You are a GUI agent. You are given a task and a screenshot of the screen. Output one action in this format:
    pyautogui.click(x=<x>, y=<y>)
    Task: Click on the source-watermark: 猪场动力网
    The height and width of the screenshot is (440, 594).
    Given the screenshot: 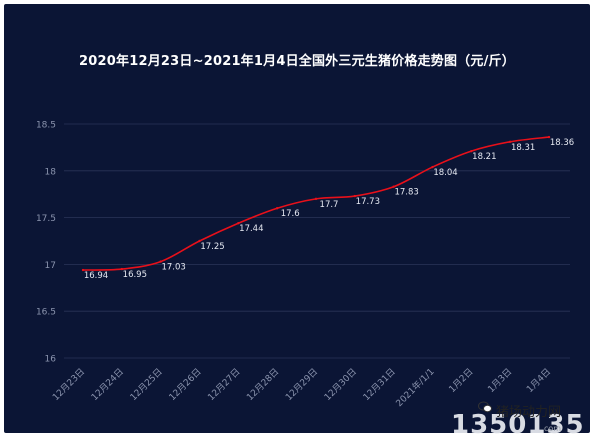 What is the action you would take?
    pyautogui.click(x=529, y=412)
    